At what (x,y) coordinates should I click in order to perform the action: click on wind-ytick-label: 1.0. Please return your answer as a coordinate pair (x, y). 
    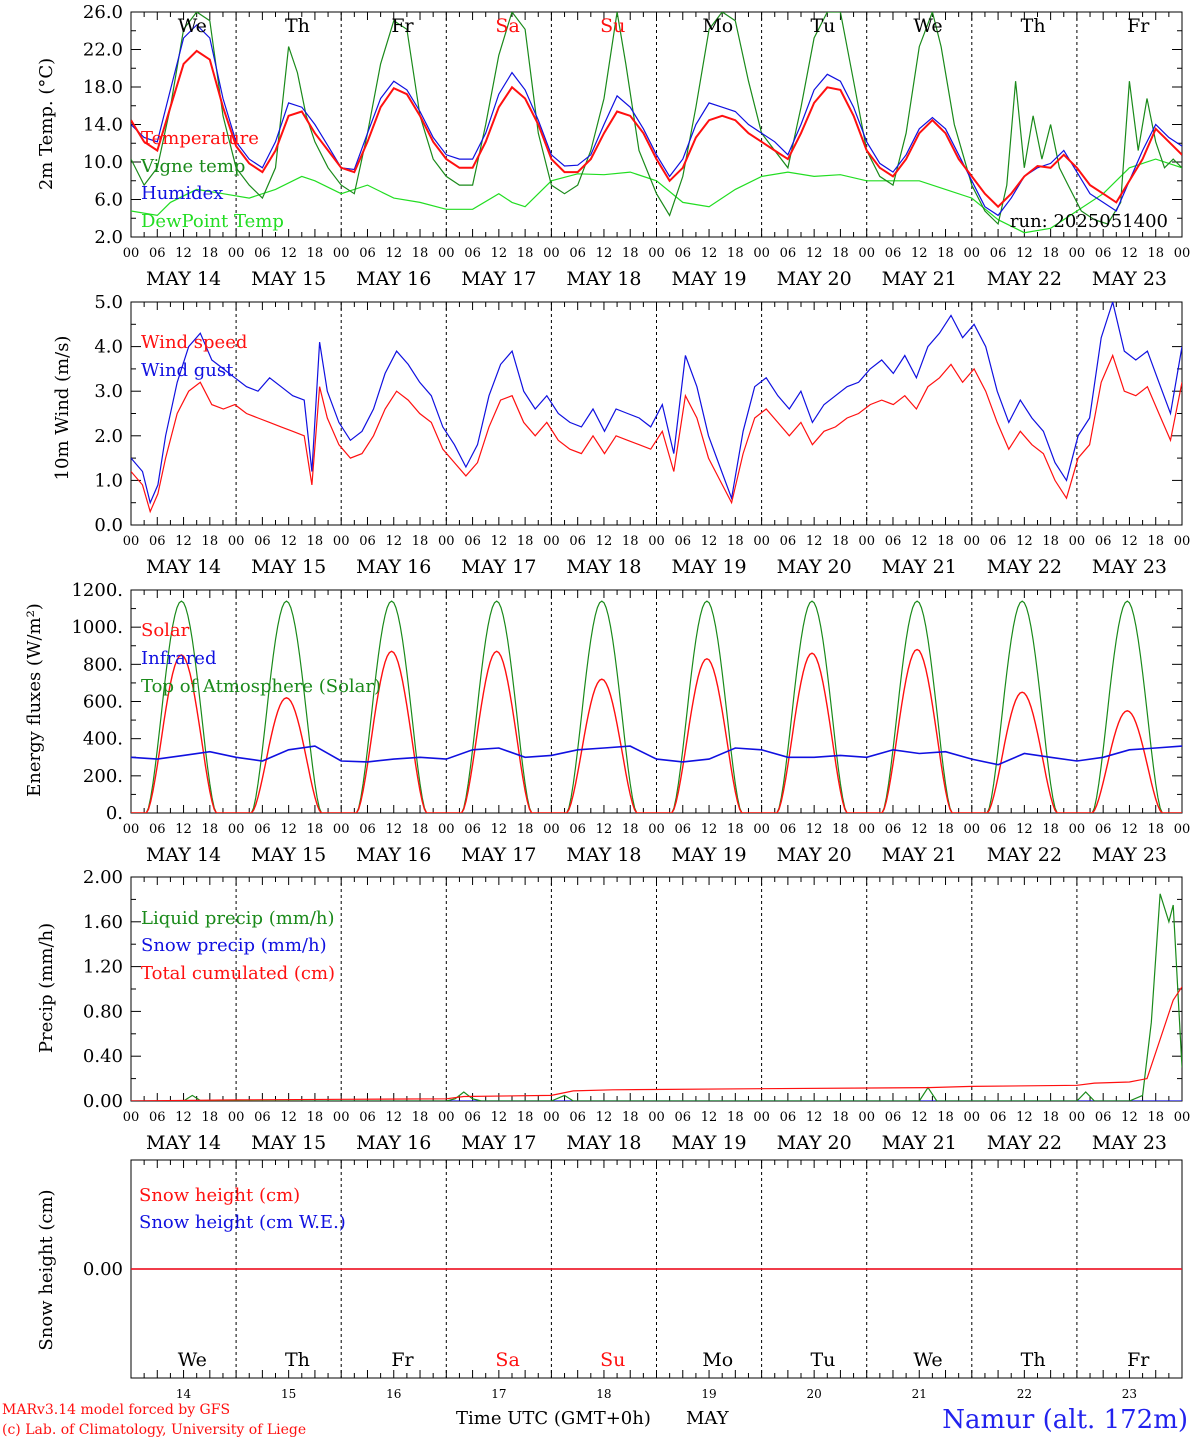
    Looking at the image, I should click on (108, 480).